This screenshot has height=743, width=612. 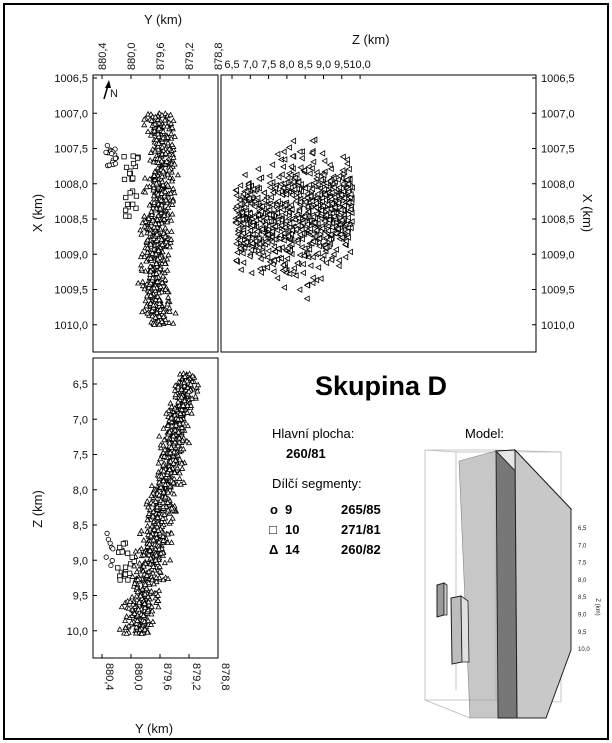 What do you see at coordinates (167, 677) in the screenshot?
I see `y-tick-label-bottom: 879,6` at bounding box center [167, 677].